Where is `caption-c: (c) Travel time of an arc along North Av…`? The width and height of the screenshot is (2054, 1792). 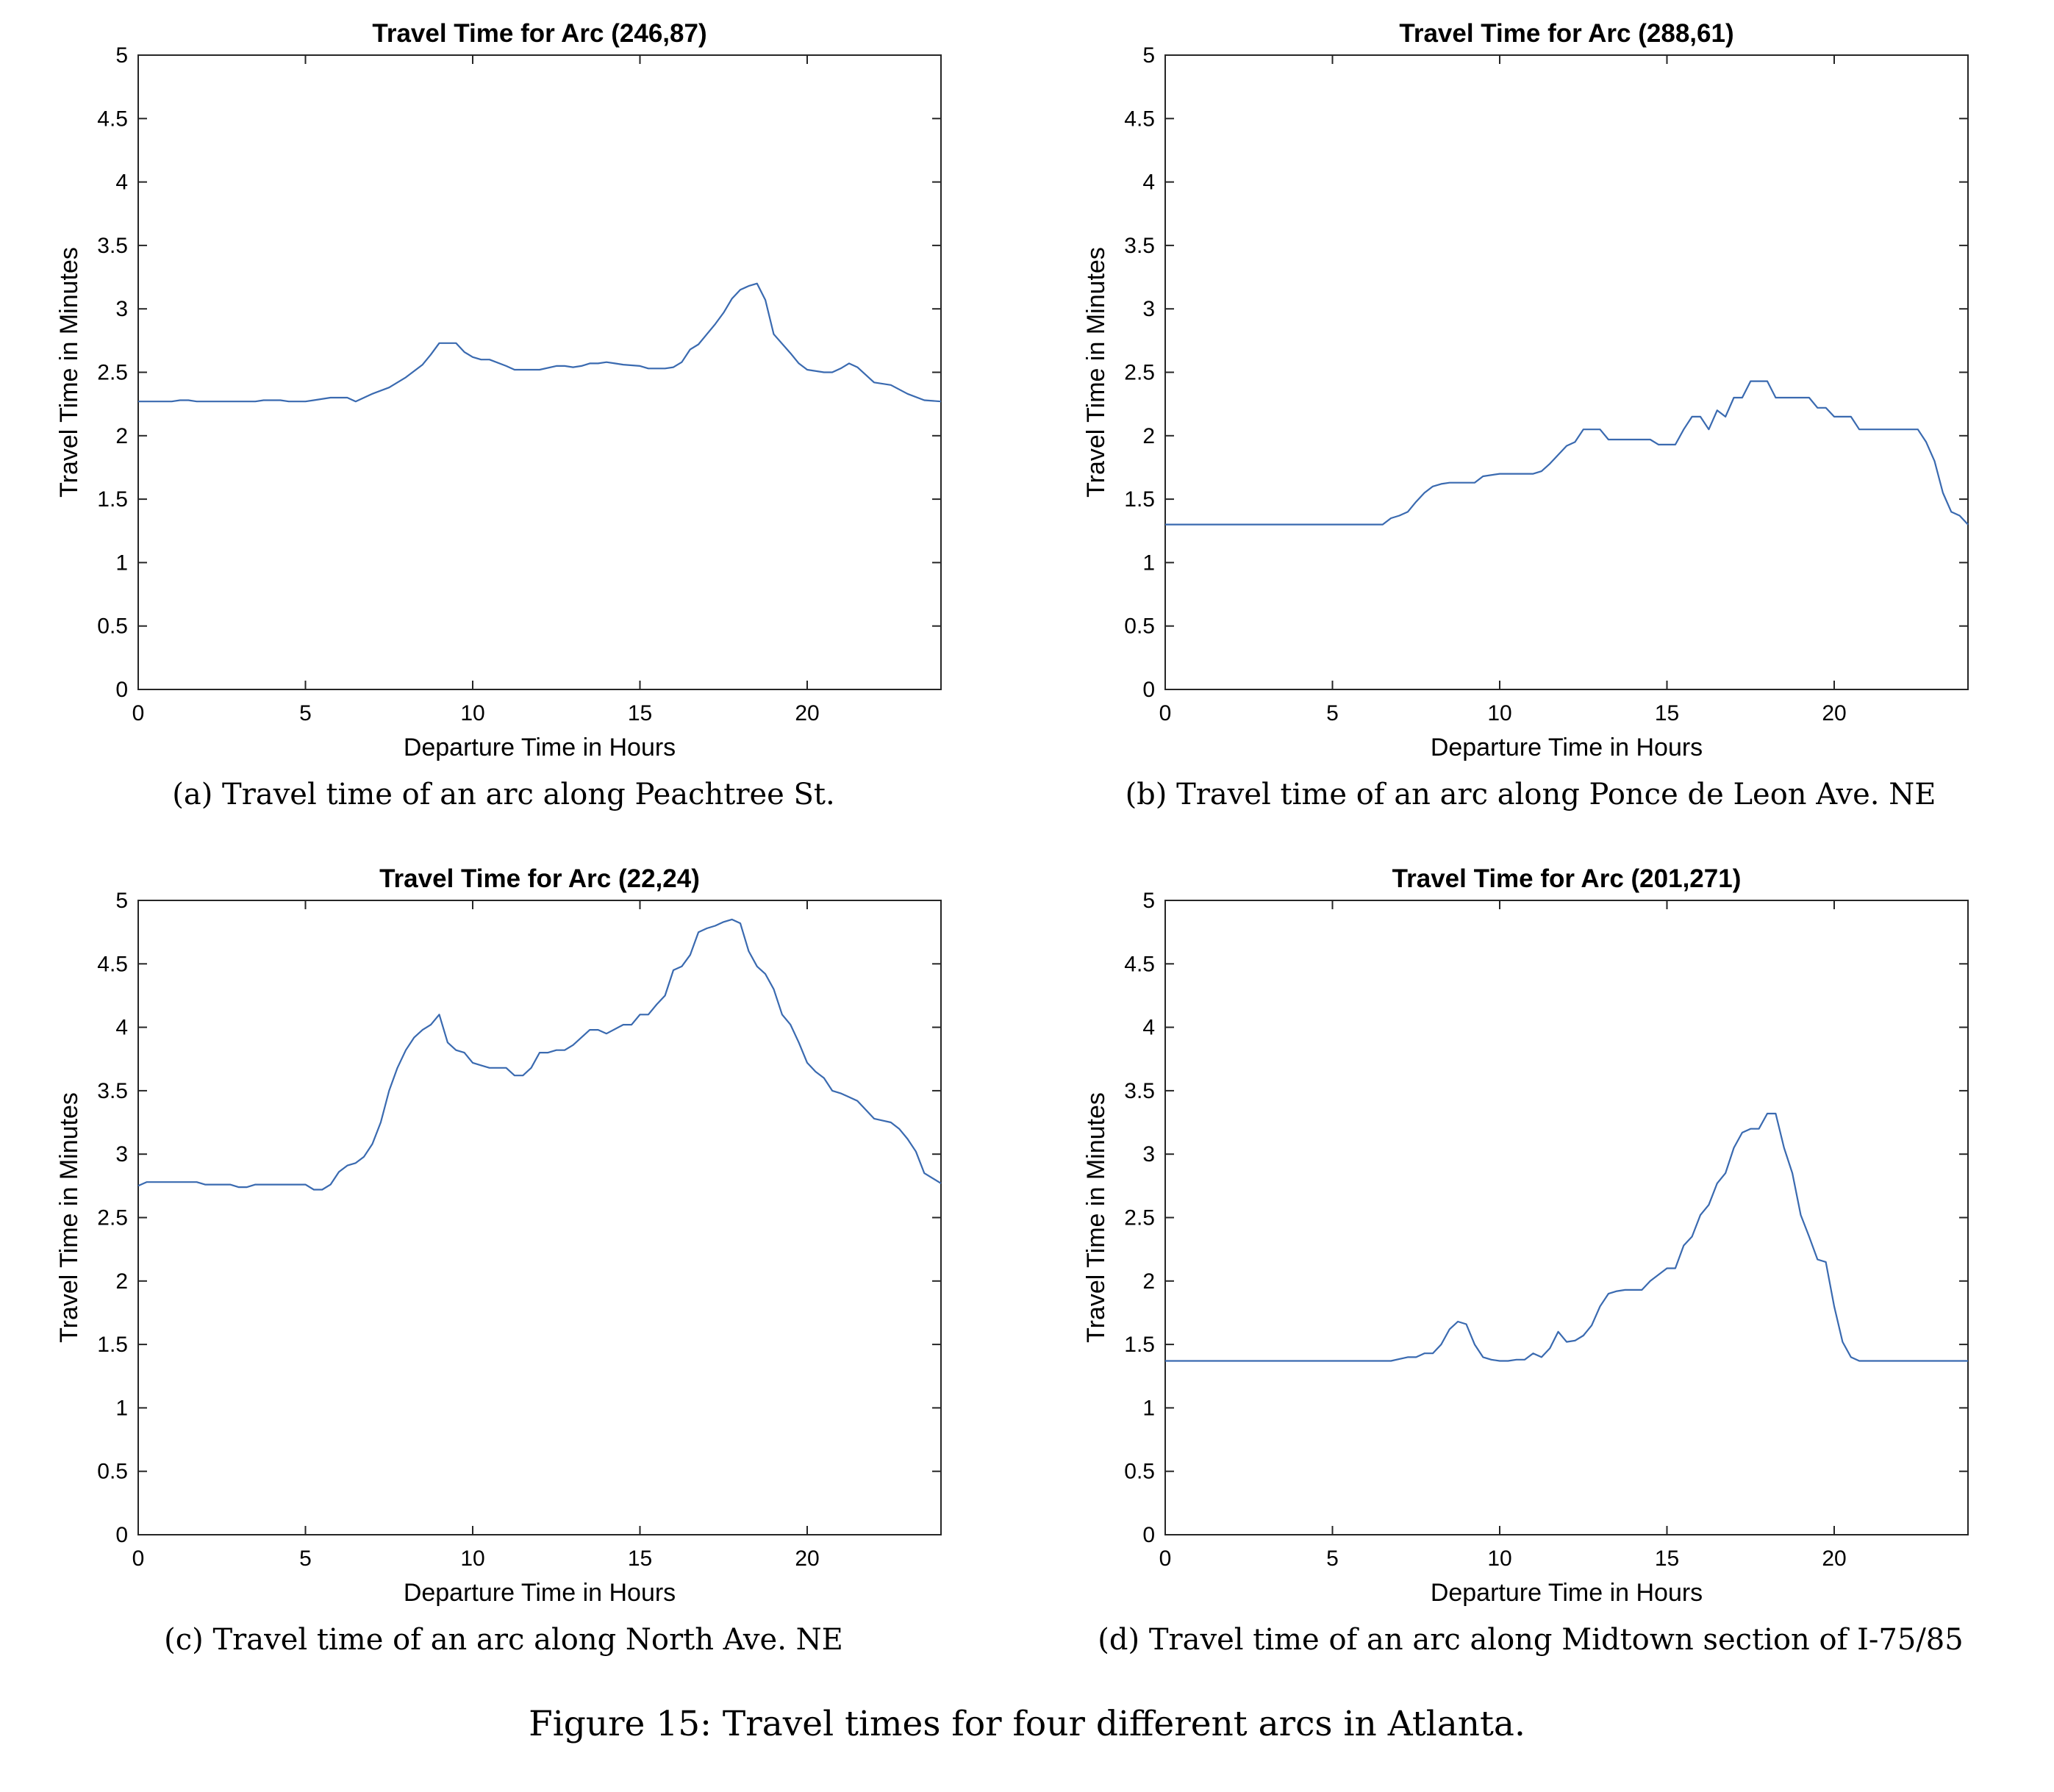 caption-c: (c) Travel time of an arc along North Av… is located at coordinates (504, 1640).